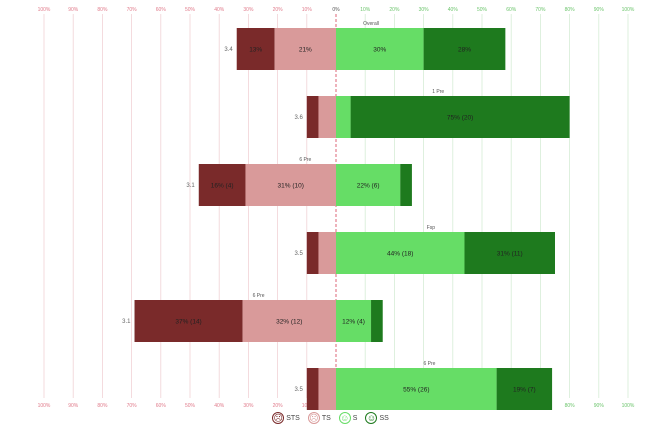 Image resolution: width=661 pixels, height=445 pixels. I want to click on data-label: 12% (4), so click(353, 322).